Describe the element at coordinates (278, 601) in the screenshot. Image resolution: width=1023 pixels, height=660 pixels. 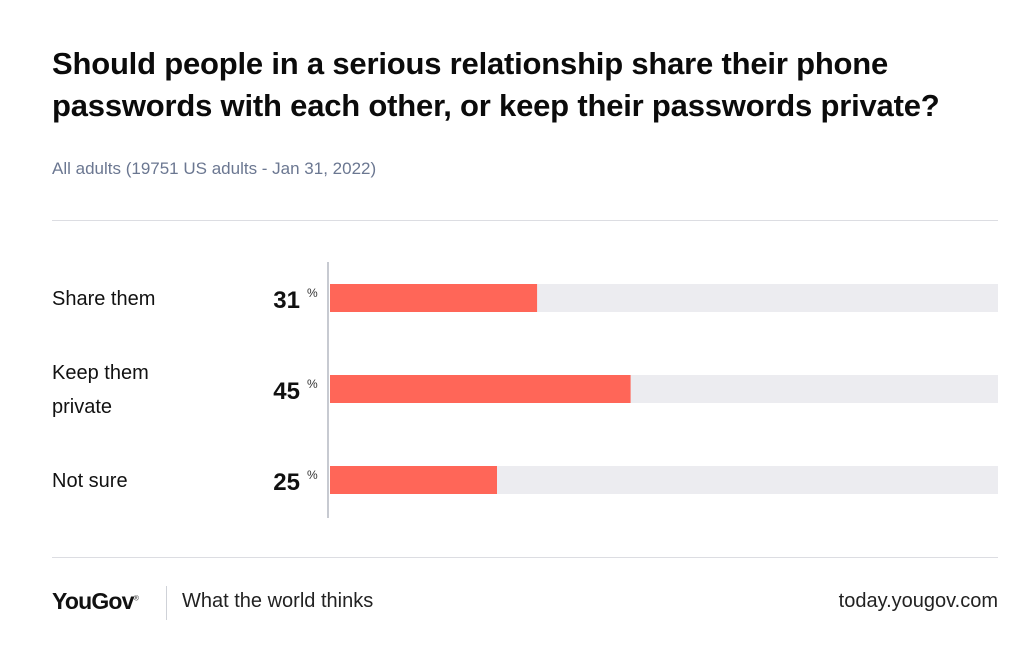
I see `footer-tagline: What the world thinks` at that location.